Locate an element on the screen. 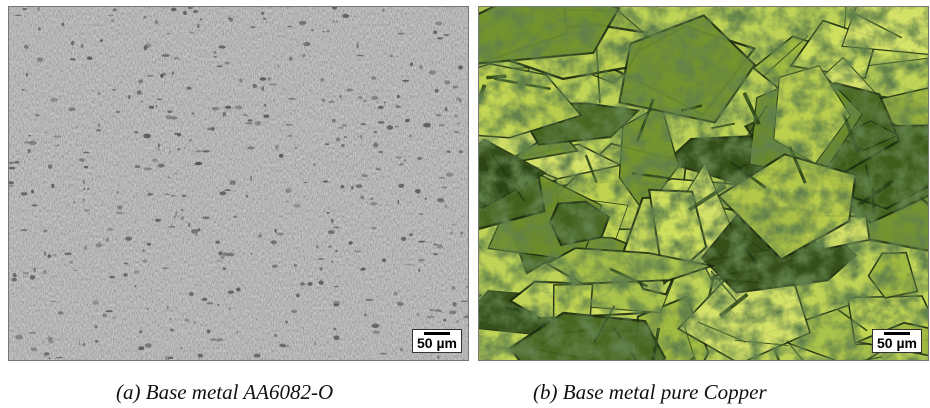  caption-a: (a) Base metal AA6082-O is located at coordinates (225, 392).